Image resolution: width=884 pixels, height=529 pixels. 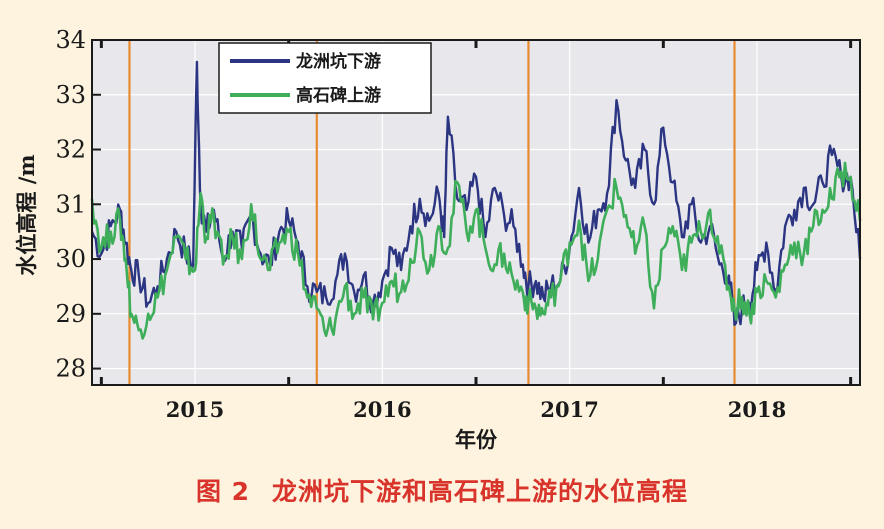 I want to click on figure-caption: 图 2 龙洲坑下游和高石碑上游的水位高程, so click(x=442, y=490).